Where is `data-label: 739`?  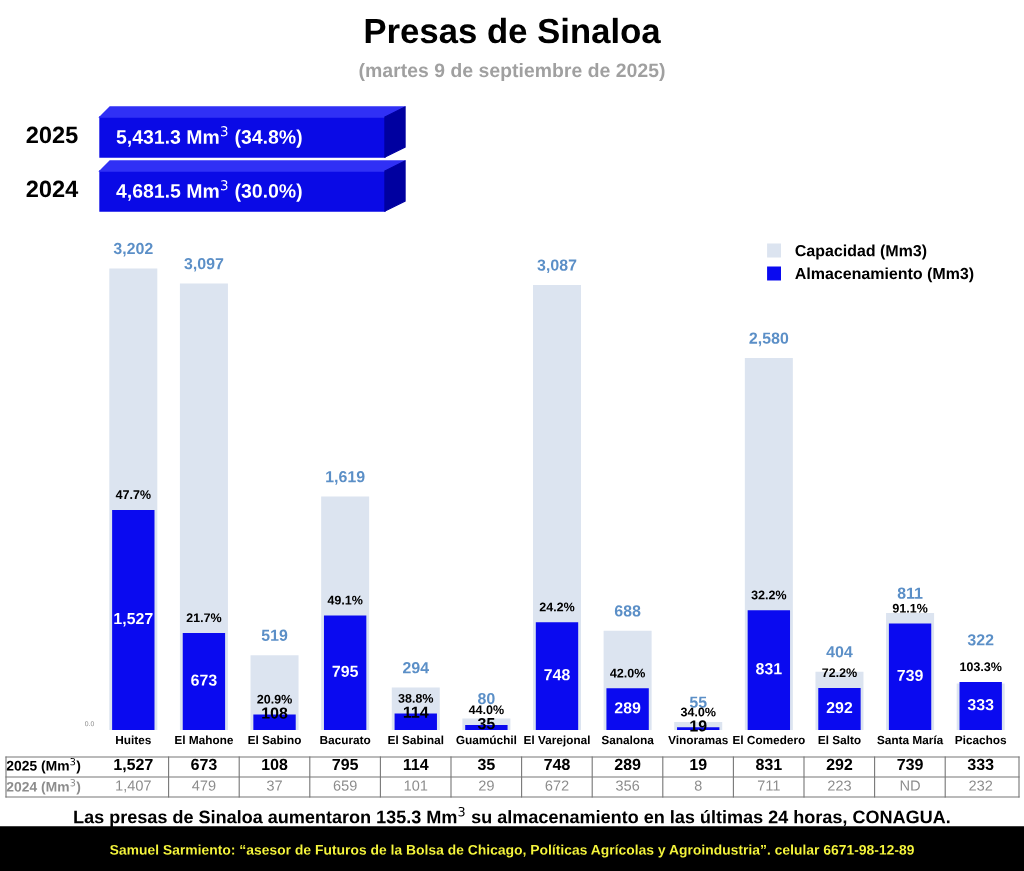 data-label: 739 is located at coordinates (910, 764).